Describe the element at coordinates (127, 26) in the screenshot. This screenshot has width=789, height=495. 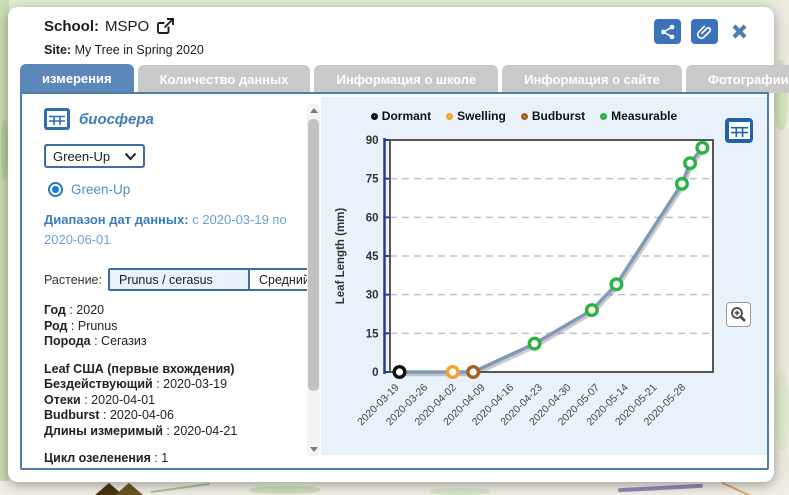
I see `school-name: MSPO` at that location.